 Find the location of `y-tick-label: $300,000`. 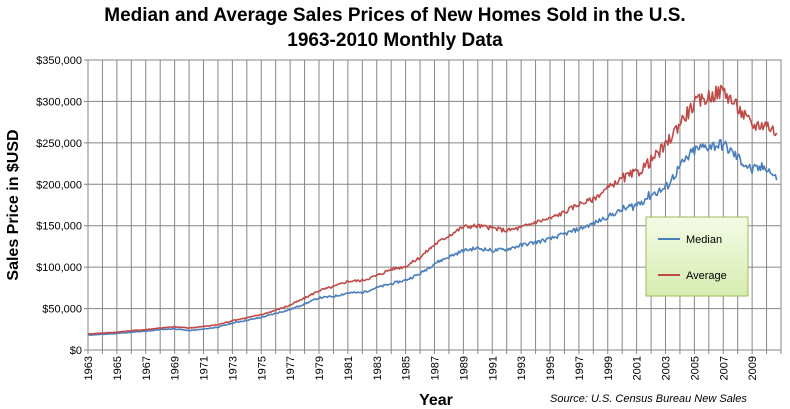

y-tick-label: $300,000 is located at coordinates (59, 102).